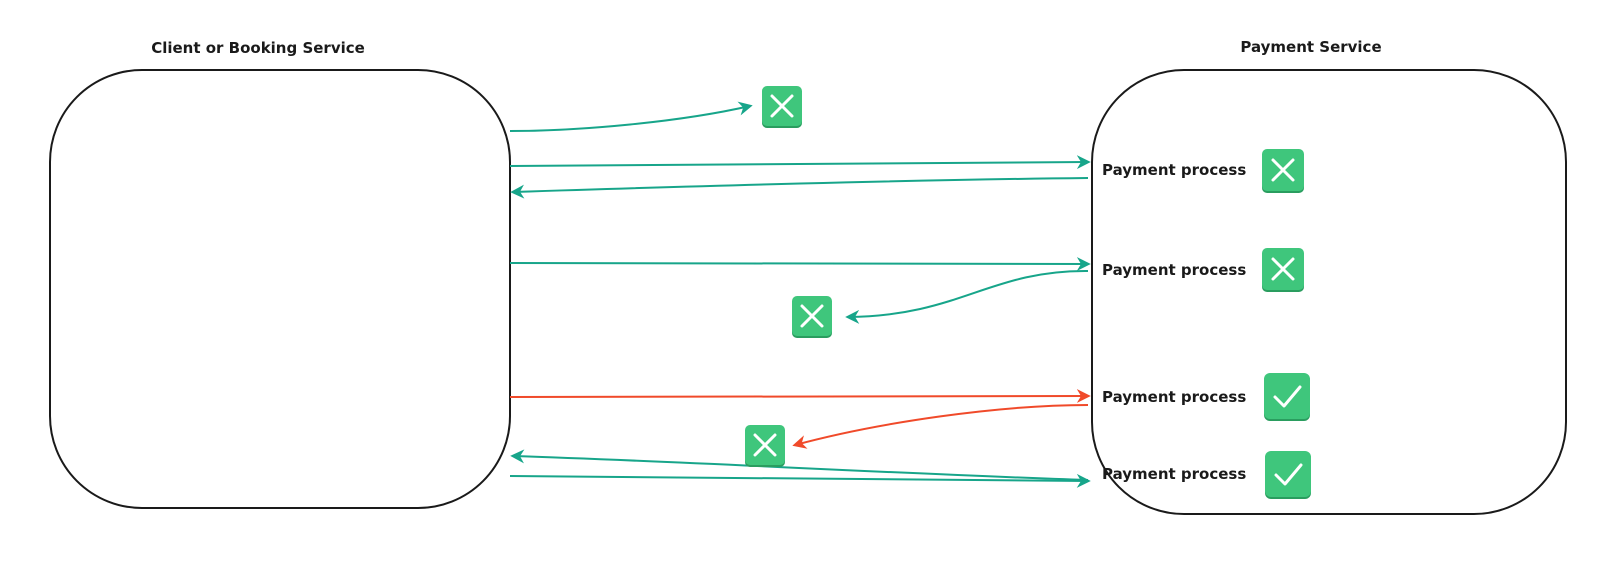 The width and height of the screenshot is (1600, 586). I want to click on flow-response-4-lost, so click(940, 426).